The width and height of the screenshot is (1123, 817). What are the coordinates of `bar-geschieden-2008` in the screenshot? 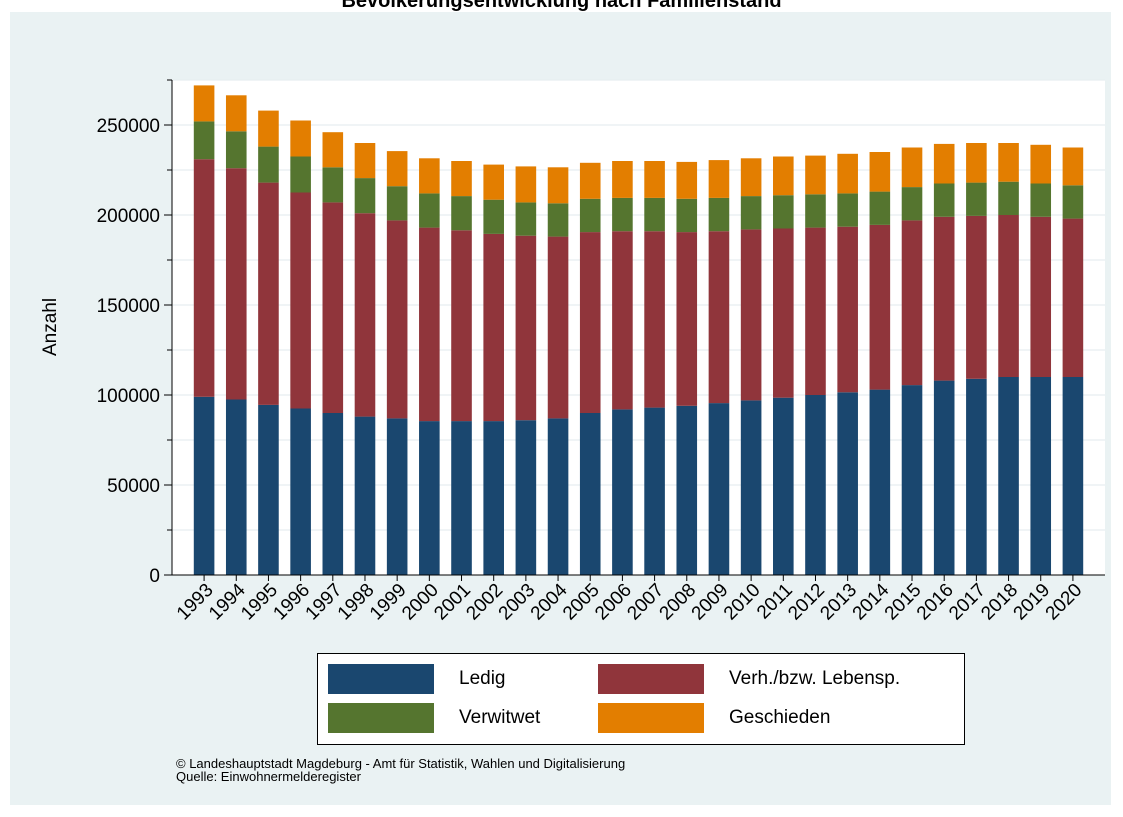 It's located at (687, 180).